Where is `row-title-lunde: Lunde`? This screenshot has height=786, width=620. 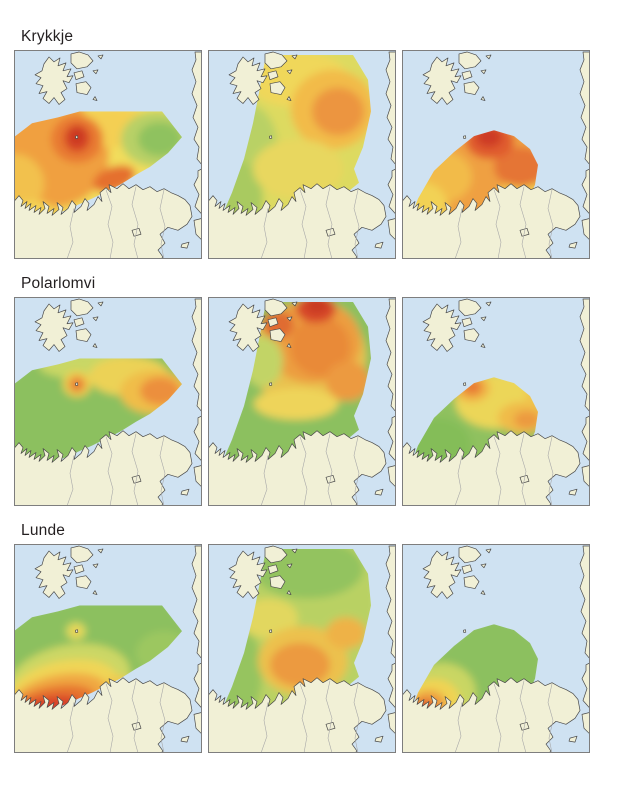
row-title-lunde: Lunde is located at coordinates (43, 531).